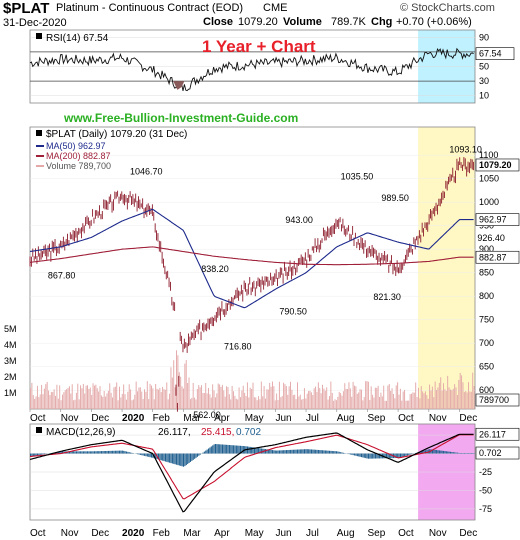  I want to click on rsi-legend: RSI(14) 67.54, so click(77, 38).